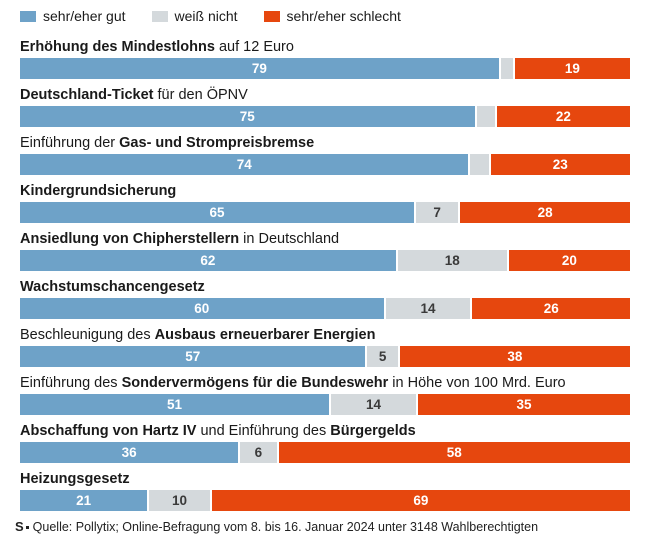  I want to click on row-label: Kindergrundsicherung, so click(325, 191).